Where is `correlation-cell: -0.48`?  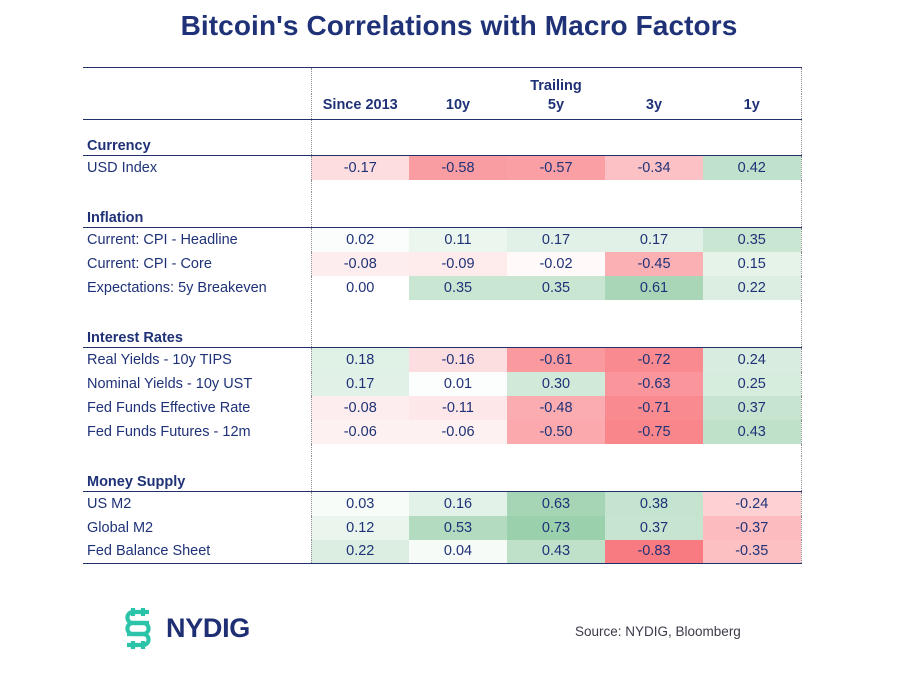
correlation-cell: -0.48 is located at coordinates (556, 407).